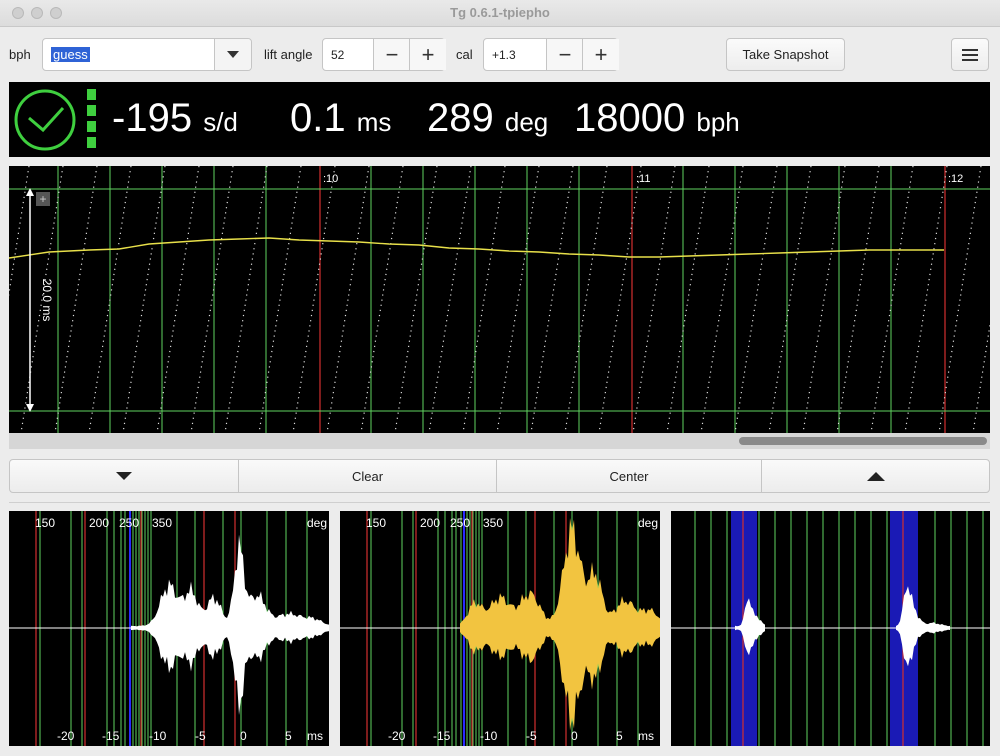 Image resolution: width=1000 pixels, height=756 pixels. I want to click on scroll-up-button, so click(875, 476).